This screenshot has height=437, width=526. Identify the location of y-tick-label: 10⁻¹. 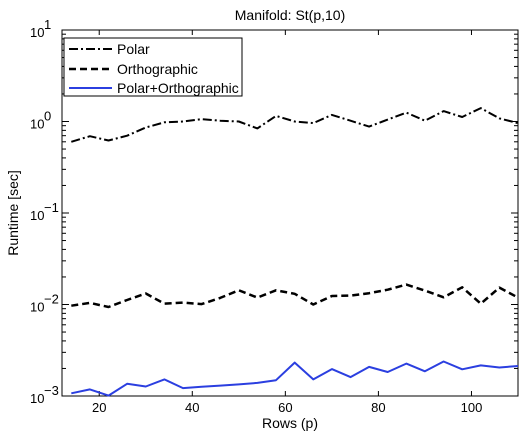
(44, 211).